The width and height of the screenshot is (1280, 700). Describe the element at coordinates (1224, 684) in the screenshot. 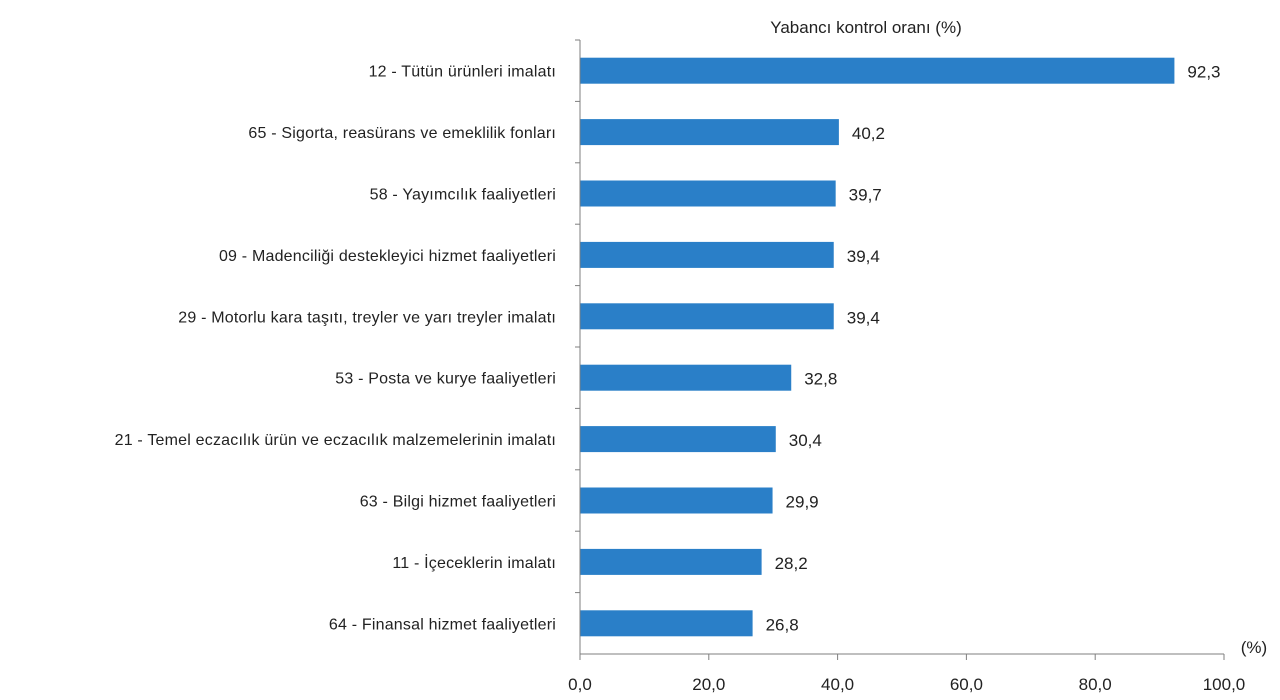

I see `x-tick-label: 100,0` at that location.